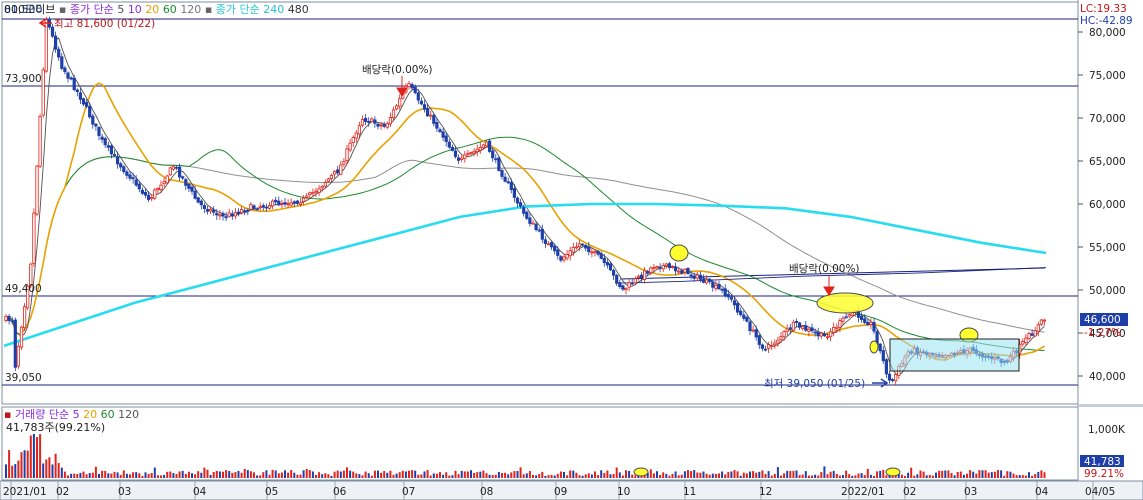  What do you see at coordinates (124, 492) in the screenshot?
I see `x-tick-label: 03` at bounding box center [124, 492].